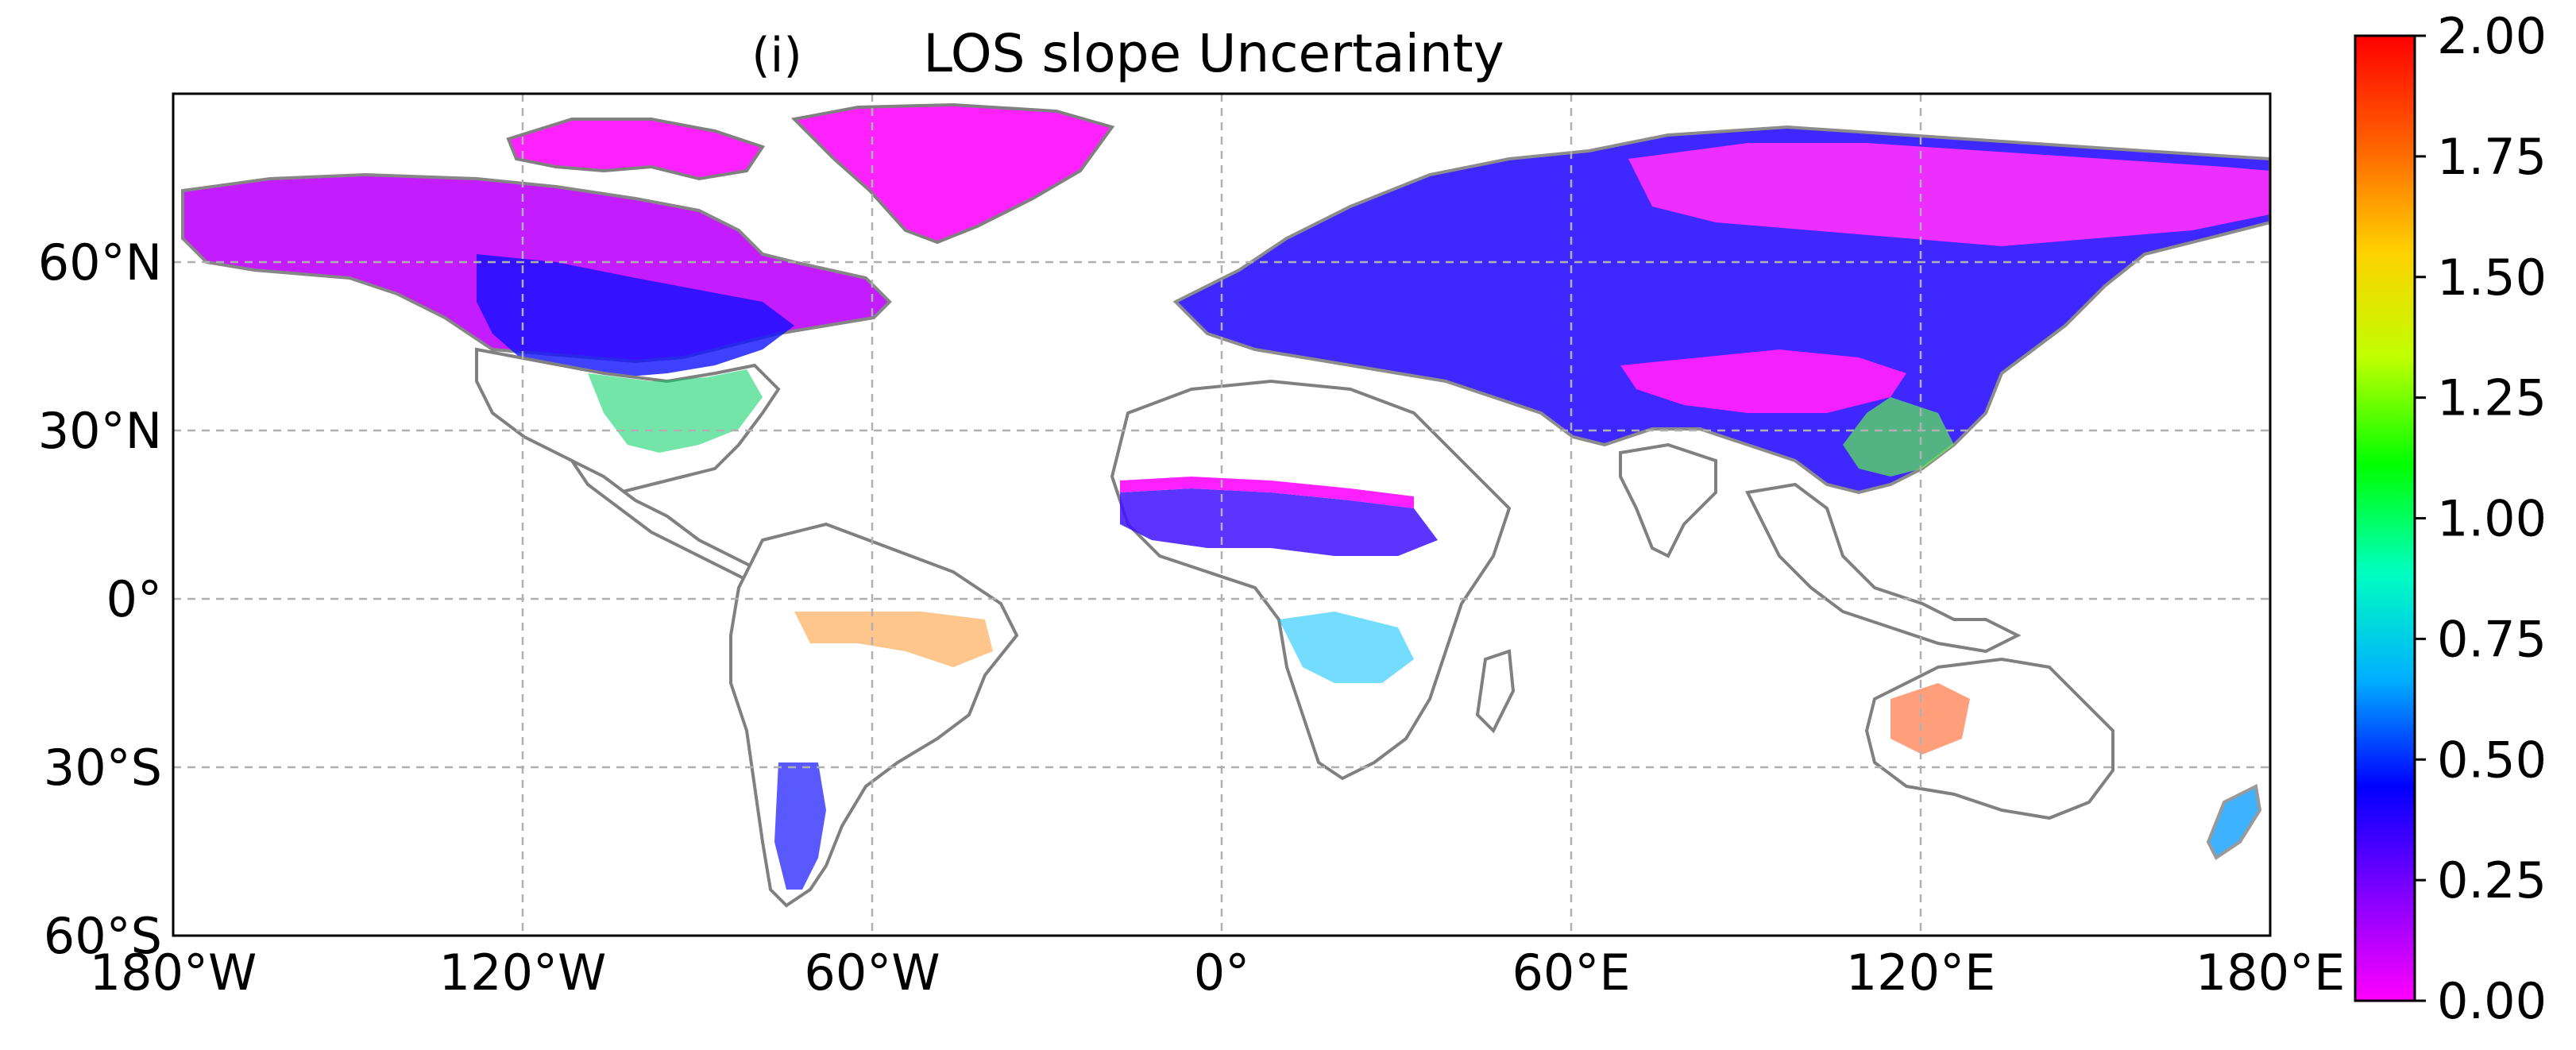  What do you see at coordinates (2492, 157) in the screenshot?
I see `colorbar-tick-label: 1.75` at bounding box center [2492, 157].